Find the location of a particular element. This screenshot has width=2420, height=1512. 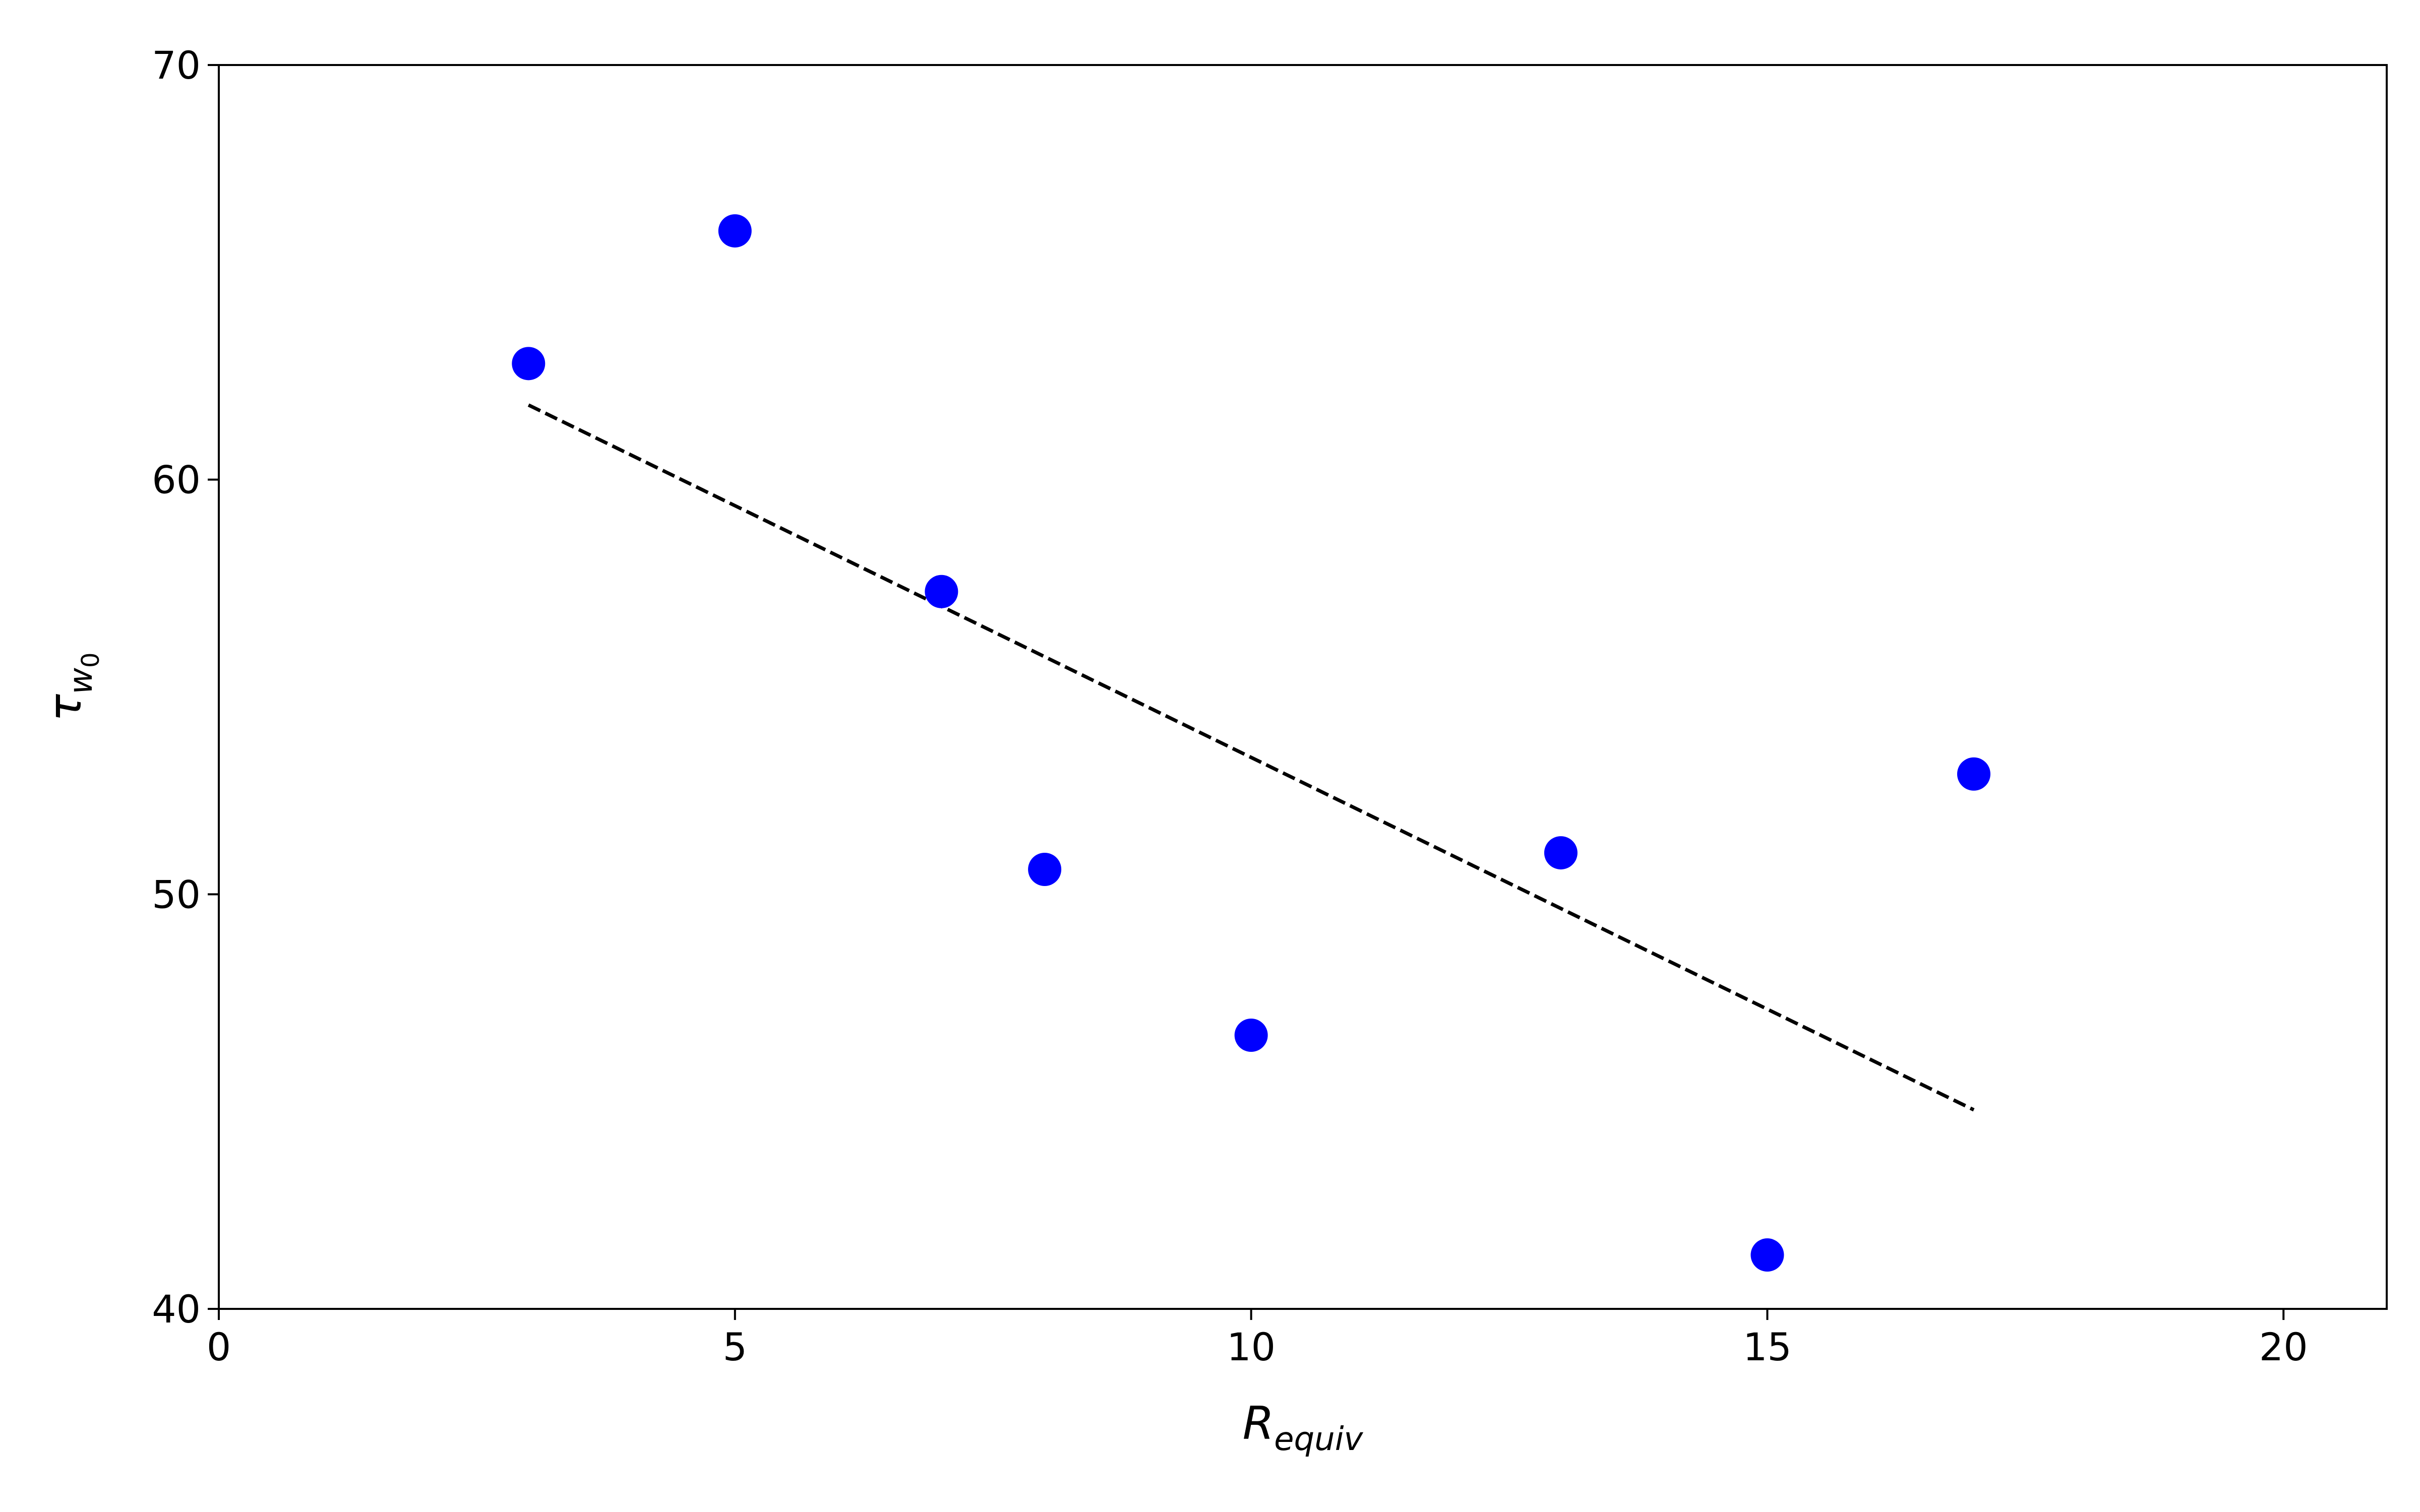

x-axis-label-base: R is located at coordinates (1259, 1423).